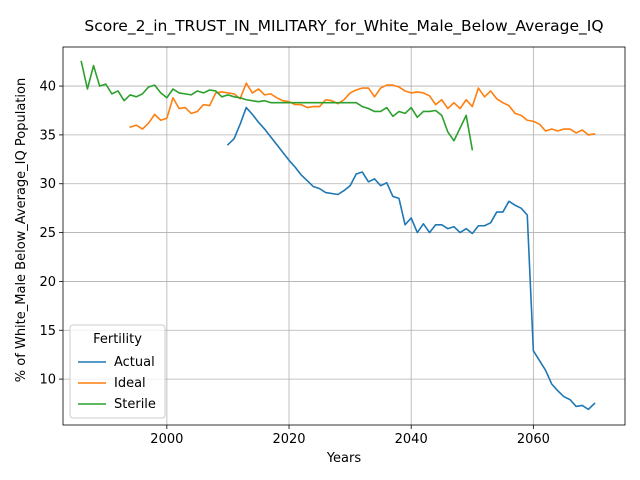 This screenshot has height=480, width=640. Describe the element at coordinates (344, 458) in the screenshot. I see `x-axis-label: Years` at that location.